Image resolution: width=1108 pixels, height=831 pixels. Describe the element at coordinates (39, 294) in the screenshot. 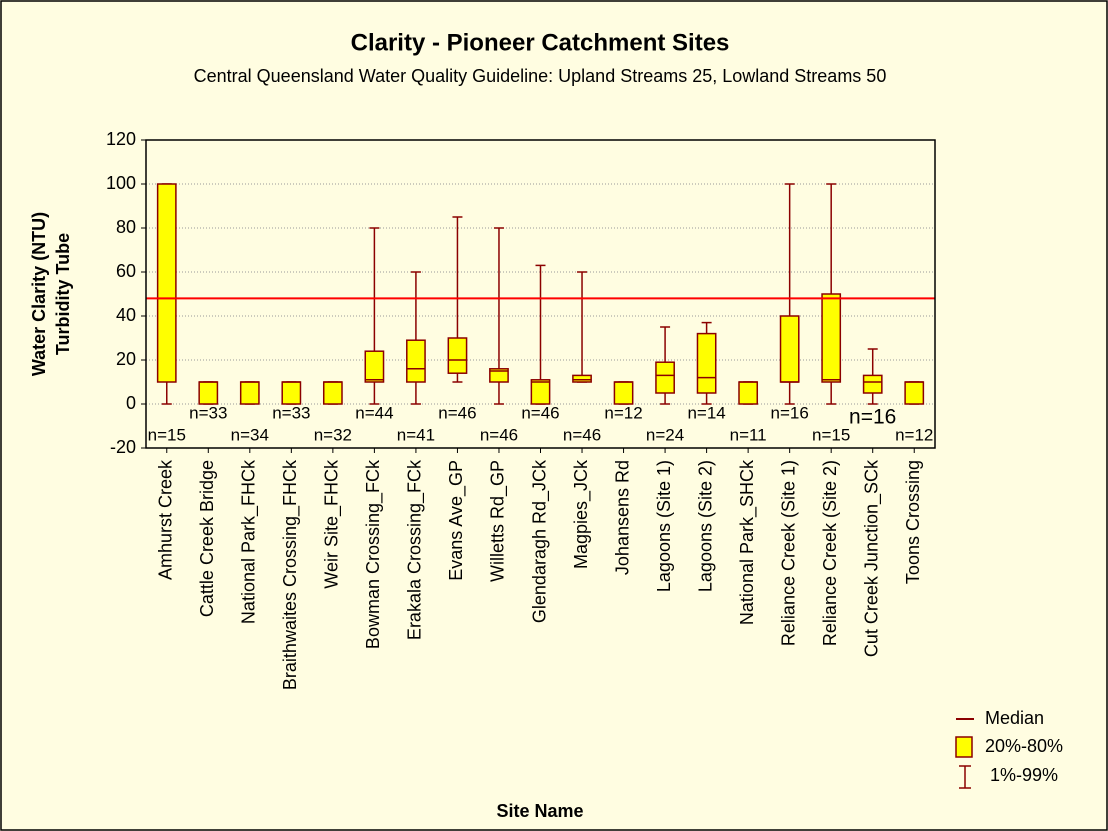

I see `y-axis-label: Water Clarity (NTU)` at that location.